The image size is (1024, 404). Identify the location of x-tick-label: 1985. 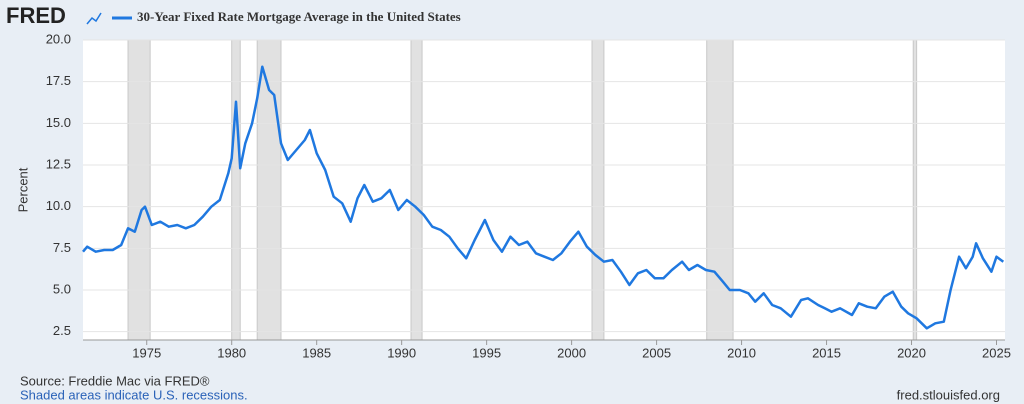
(316, 352).